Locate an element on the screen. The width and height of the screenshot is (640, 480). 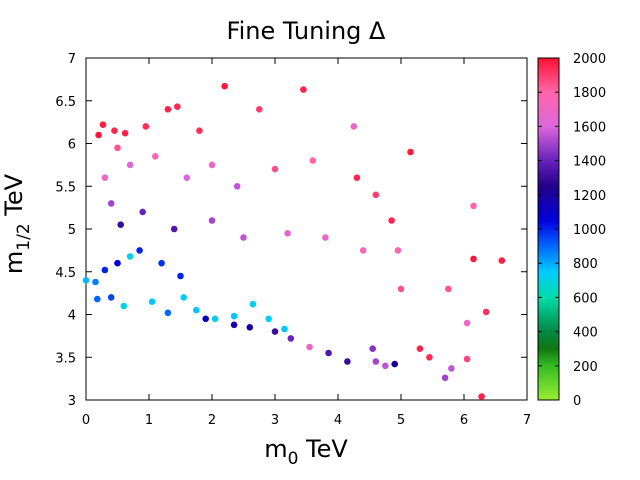
y-tick-label: 6.5 is located at coordinates (65, 102).